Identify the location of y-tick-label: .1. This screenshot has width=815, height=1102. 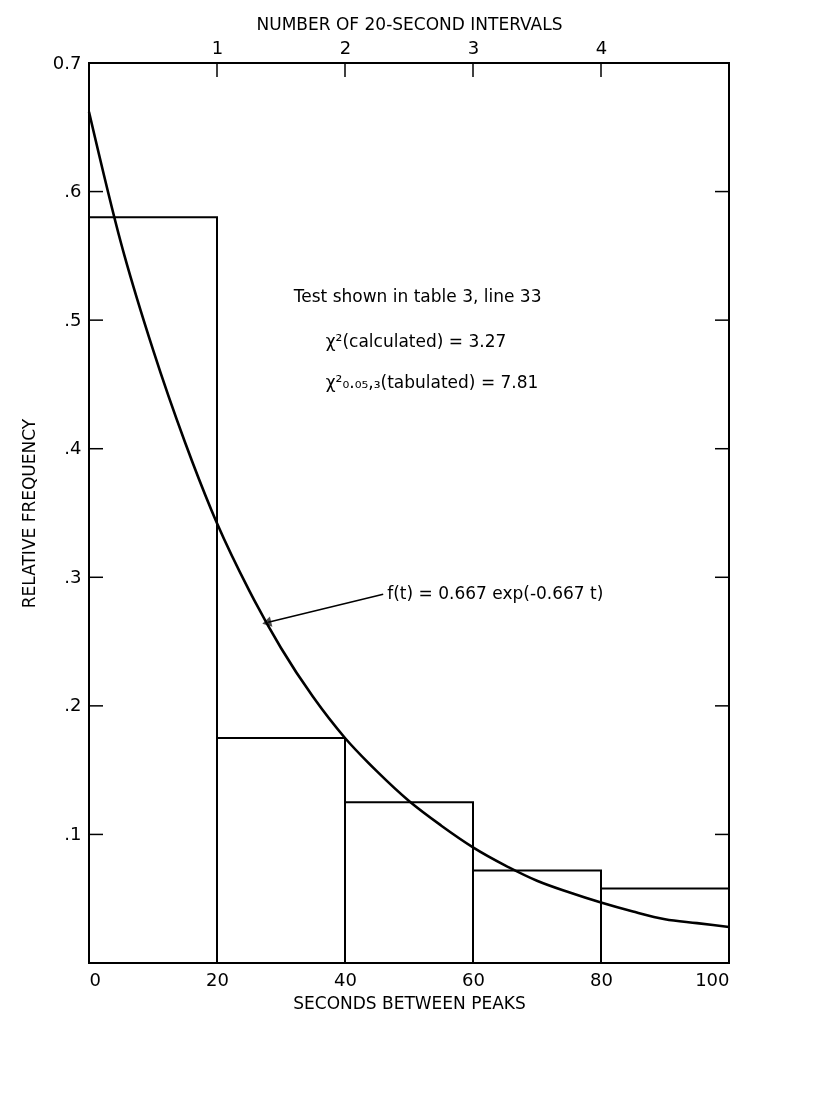
(73, 833).